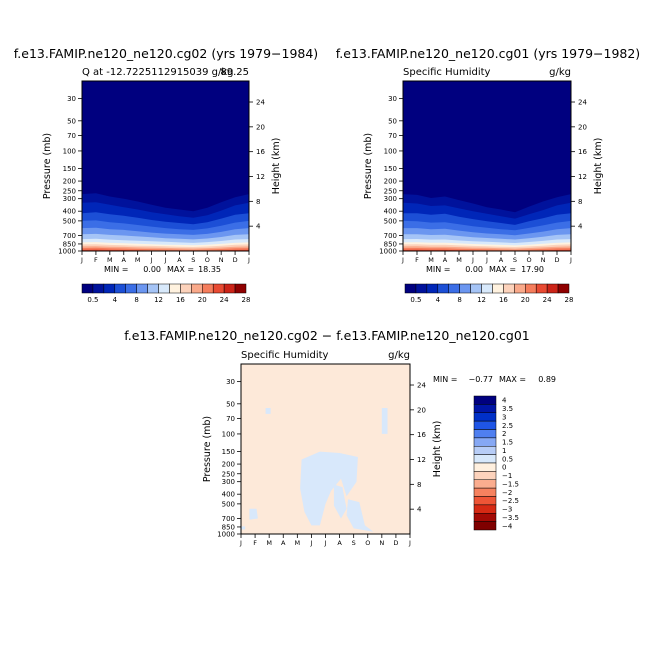  What do you see at coordinates (525, 300) in the screenshot?
I see `colorbar-label: 20` at bounding box center [525, 300].